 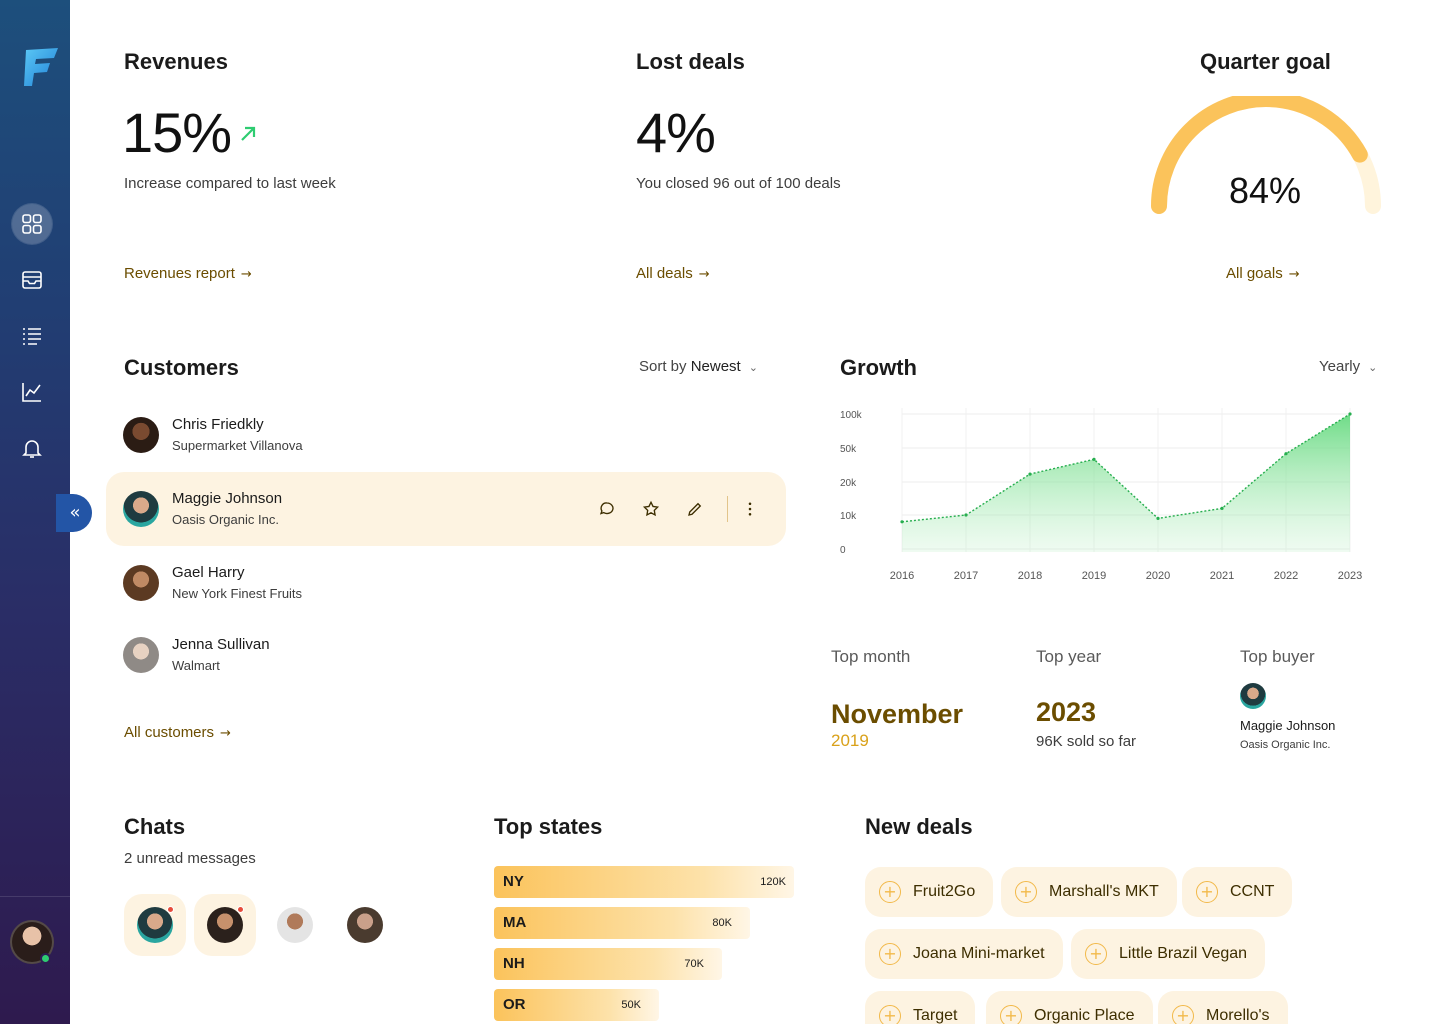 What do you see at coordinates (181, 367) in the screenshot?
I see `customers-title: Customers` at bounding box center [181, 367].